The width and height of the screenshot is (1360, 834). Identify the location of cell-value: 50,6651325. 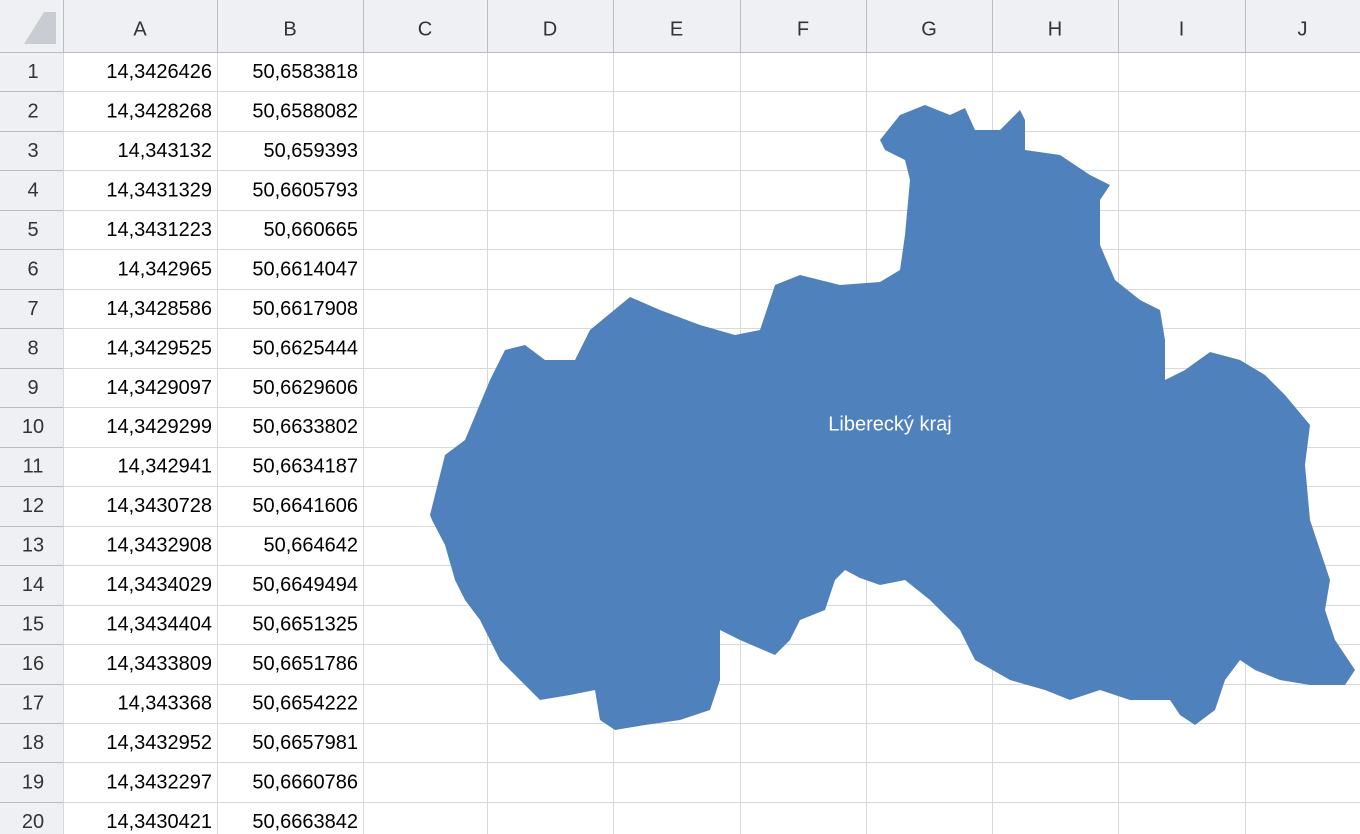
(305, 625).